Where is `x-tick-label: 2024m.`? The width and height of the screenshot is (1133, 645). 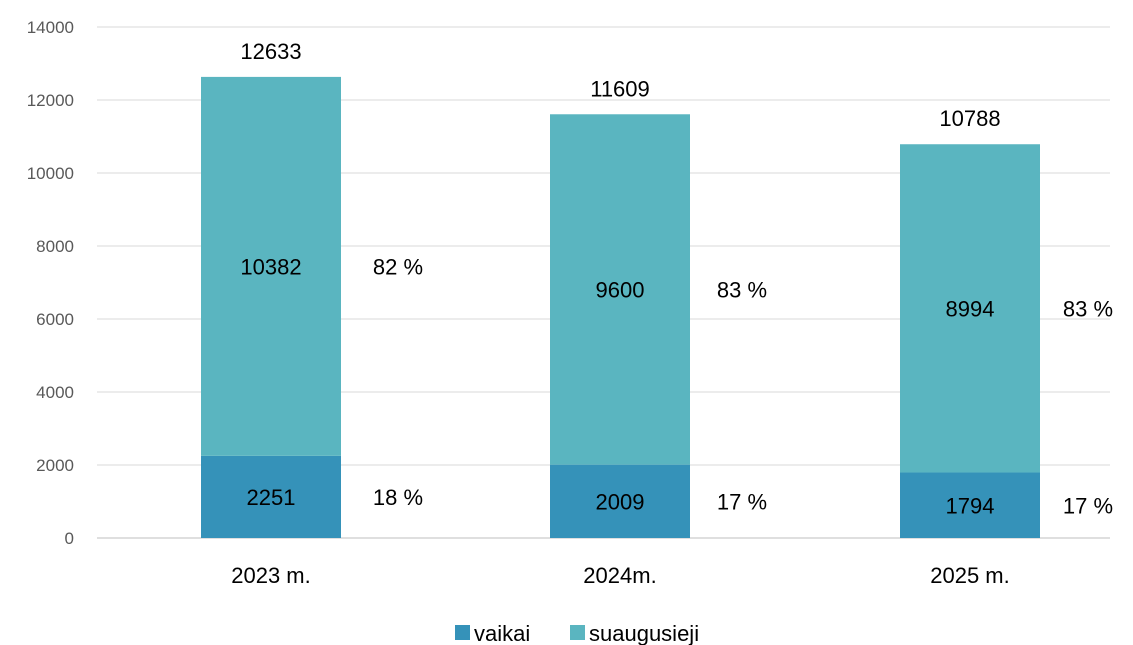 x-tick-label: 2024m. is located at coordinates (619, 575).